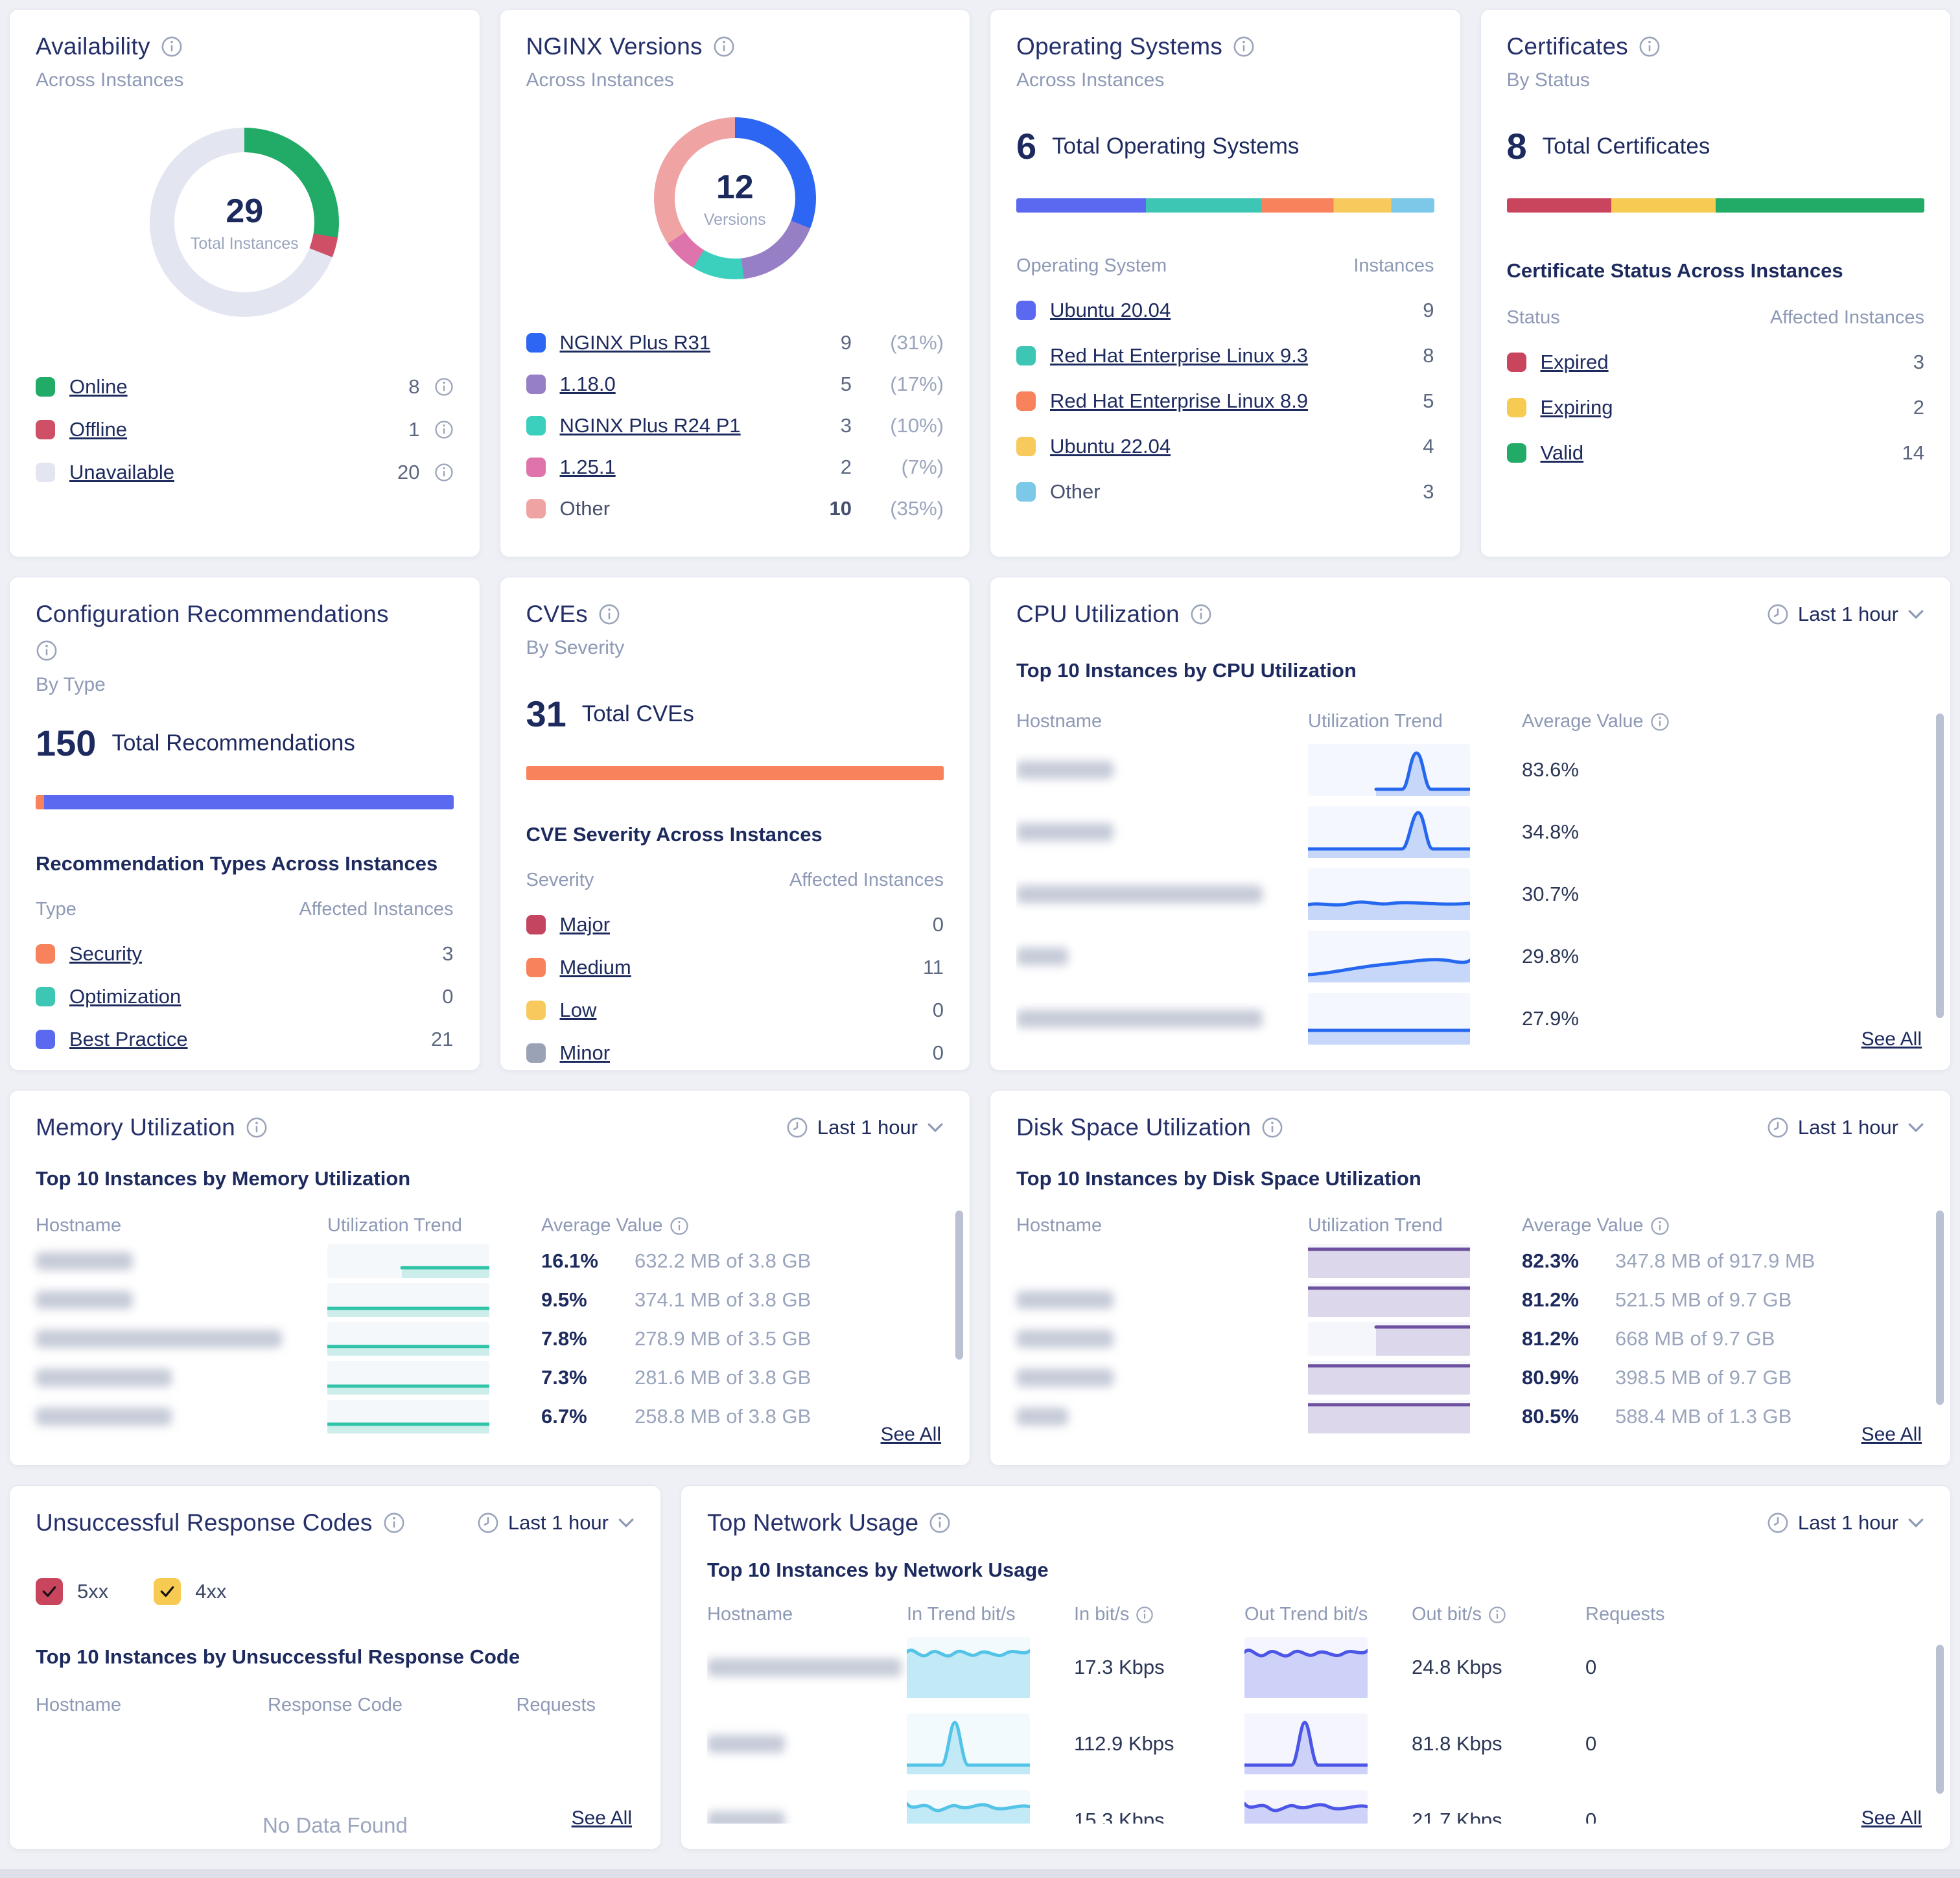 Image resolution: width=1960 pixels, height=1878 pixels. I want to click on minor-link: Minor, so click(585, 1052).